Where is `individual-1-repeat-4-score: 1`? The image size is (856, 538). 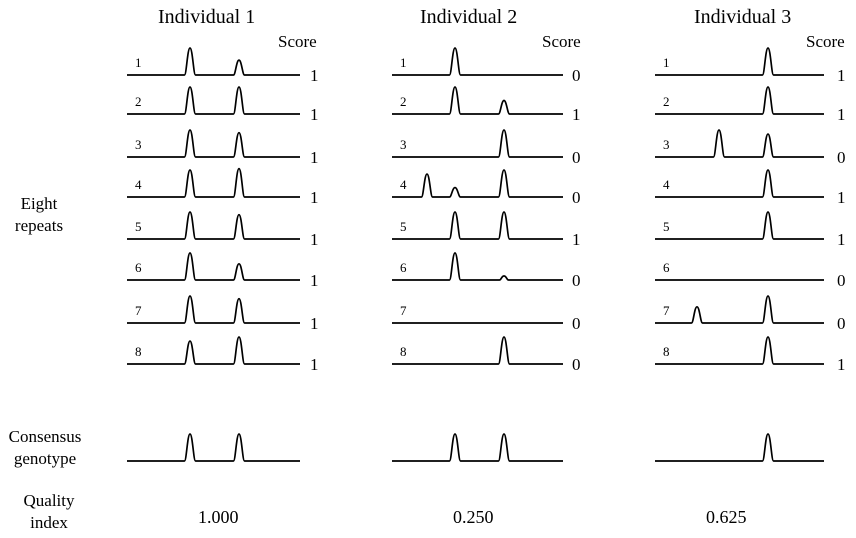
individual-1-repeat-4-score: 1 is located at coordinates (314, 197).